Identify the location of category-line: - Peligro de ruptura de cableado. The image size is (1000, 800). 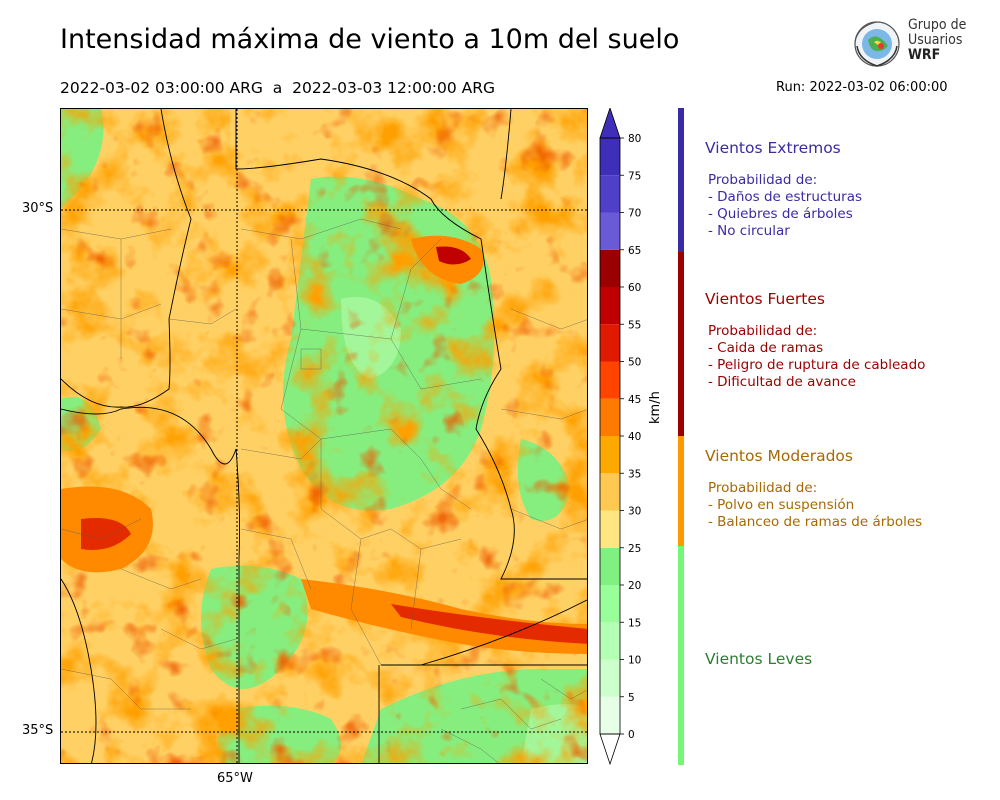
(817, 365).